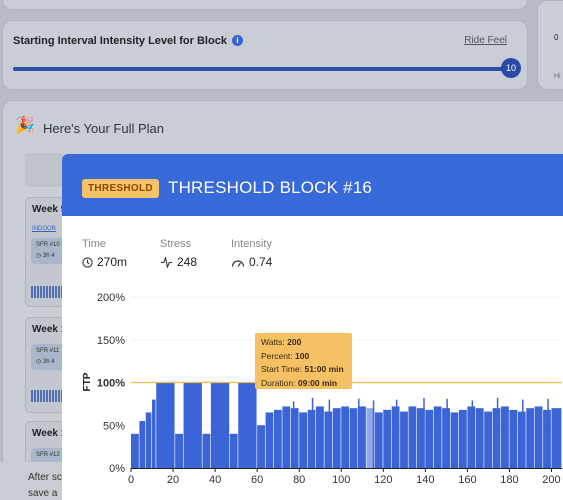  Describe the element at coordinates (511, 68) in the screenshot. I see `slider-thumb: 10` at that location.